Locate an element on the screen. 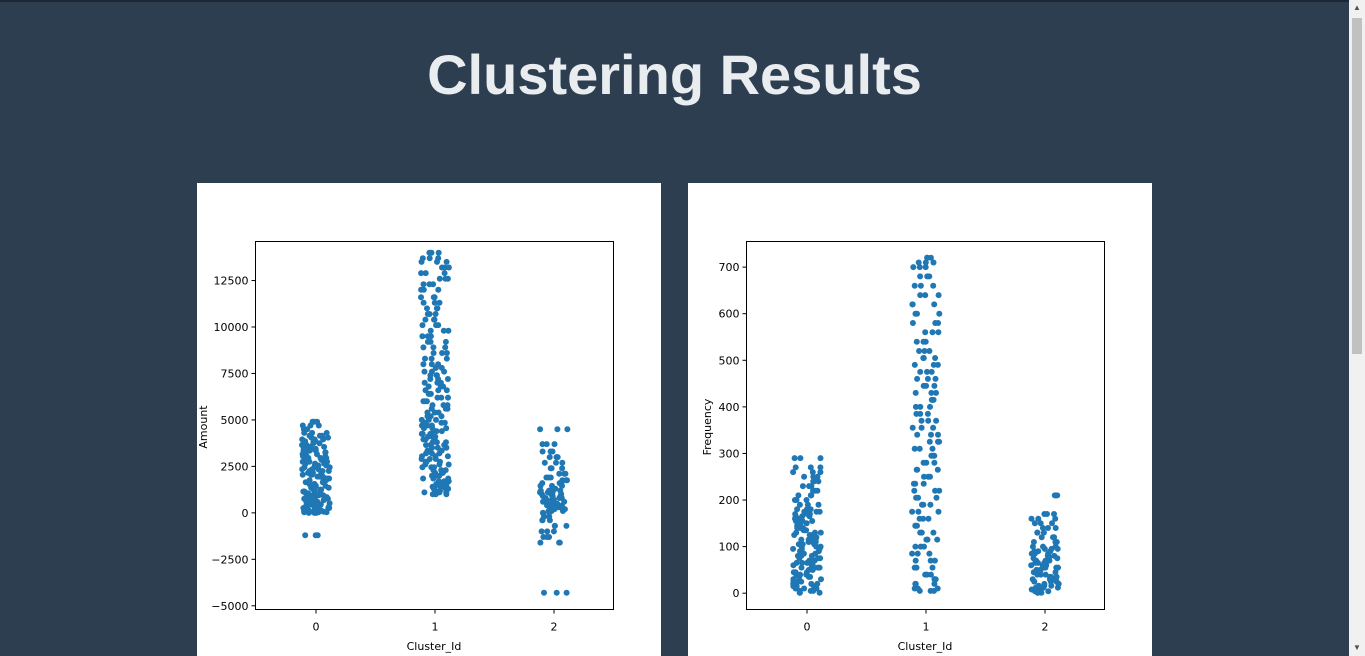  amount-y-tick-label: 0 is located at coordinates (245, 513).